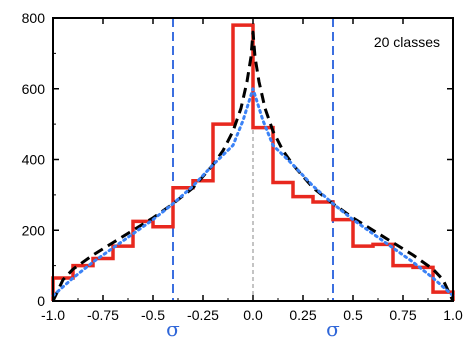 The image size is (468, 347). What do you see at coordinates (407, 42) in the screenshot?
I see `annotation-classes: 20 classes` at bounding box center [407, 42].